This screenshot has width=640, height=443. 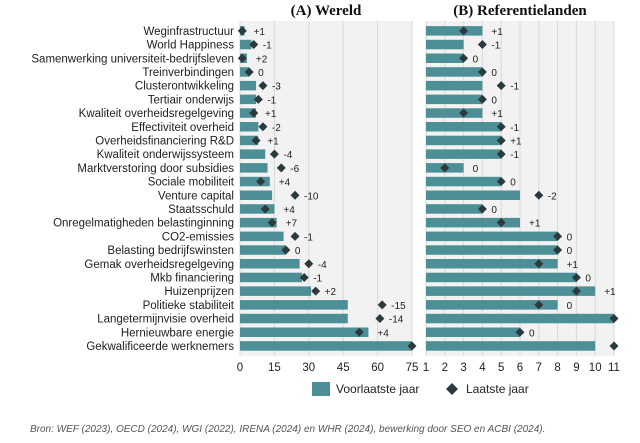 What do you see at coordinates (191, 183) in the screenshot?
I see `category-label: Sociale mobiliteit` at bounding box center [191, 183].